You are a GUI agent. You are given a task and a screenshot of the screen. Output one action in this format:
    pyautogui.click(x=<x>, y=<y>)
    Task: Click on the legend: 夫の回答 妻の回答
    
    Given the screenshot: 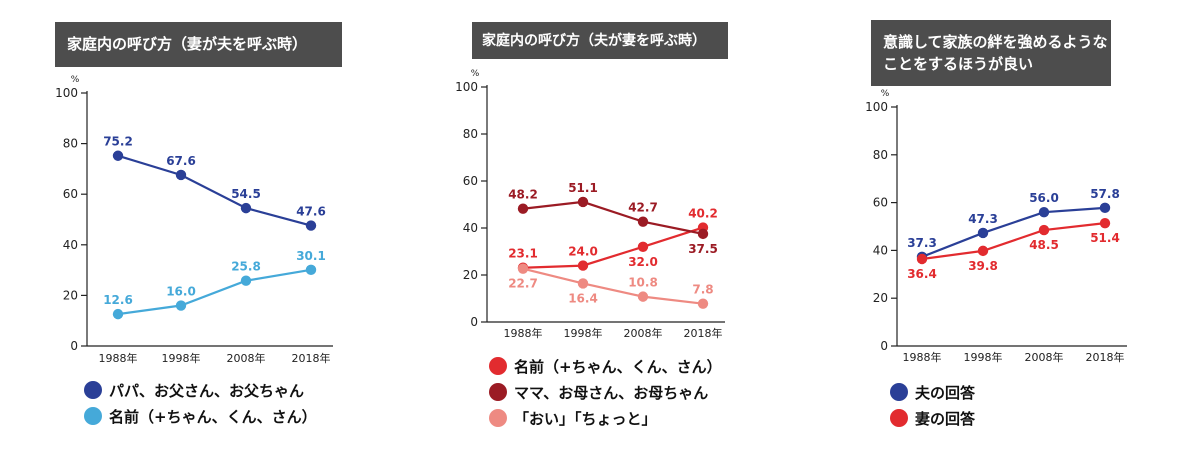 What is the action you would take?
    pyautogui.click(x=932, y=405)
    